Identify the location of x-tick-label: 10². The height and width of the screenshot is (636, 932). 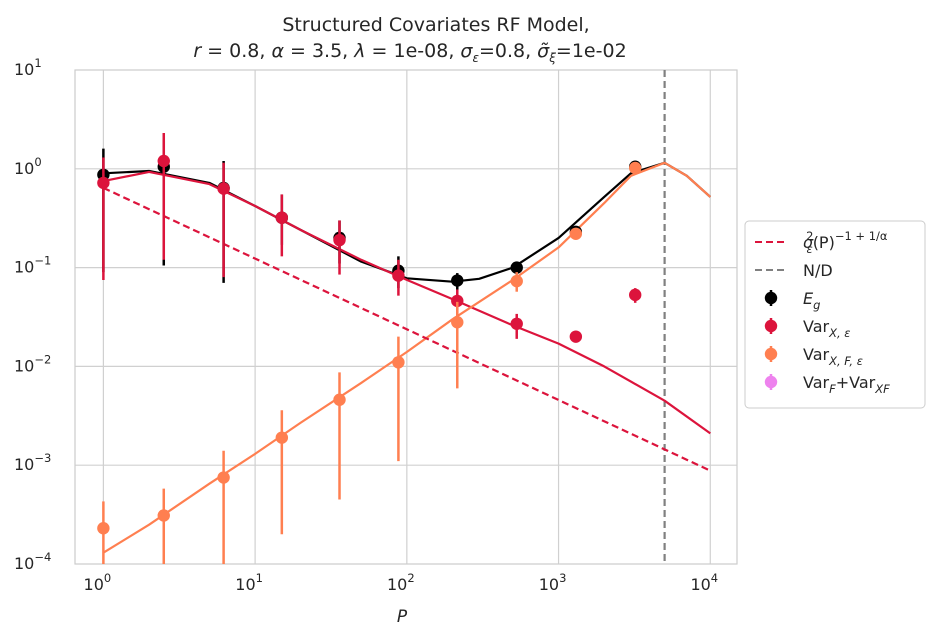
(401, 582).